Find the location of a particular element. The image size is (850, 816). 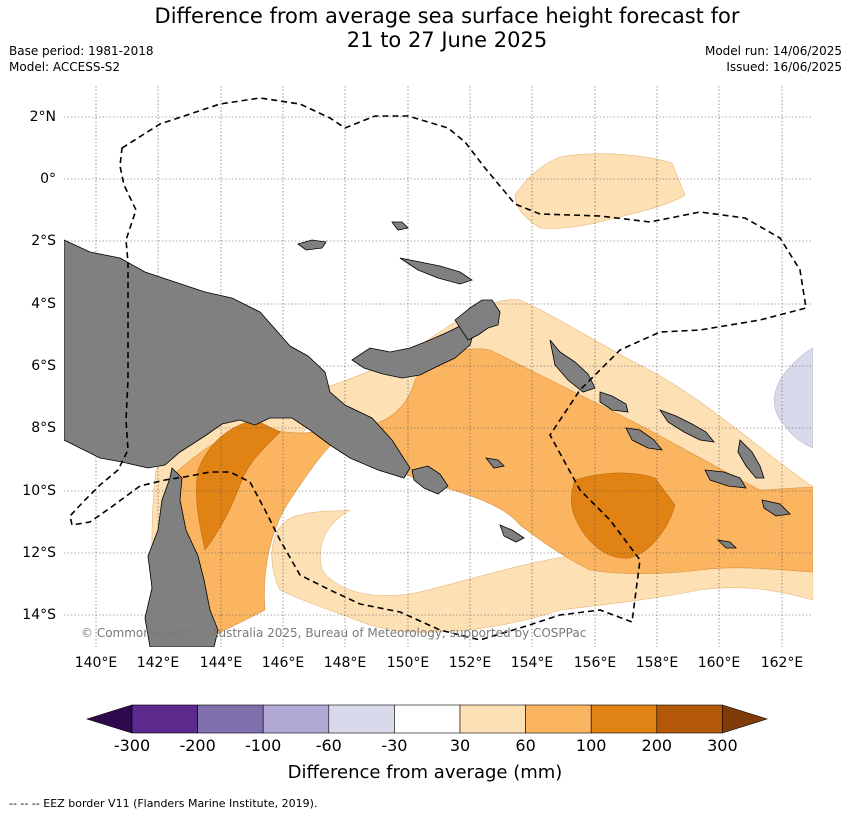

colorbar-tick-30: 30 is located at coordinates (460, 745).